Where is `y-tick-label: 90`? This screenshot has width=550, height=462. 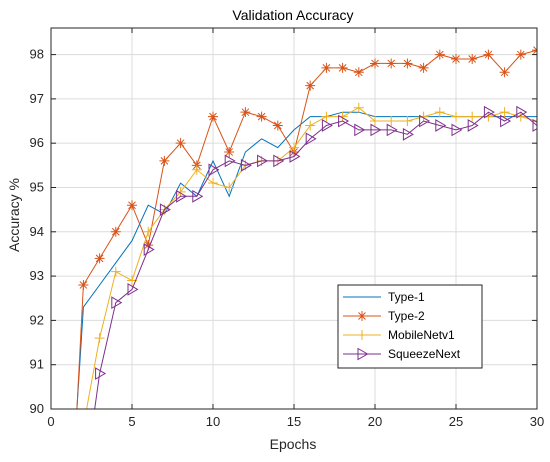 y-tick-label: 90 is located at coordinates (37, 408).